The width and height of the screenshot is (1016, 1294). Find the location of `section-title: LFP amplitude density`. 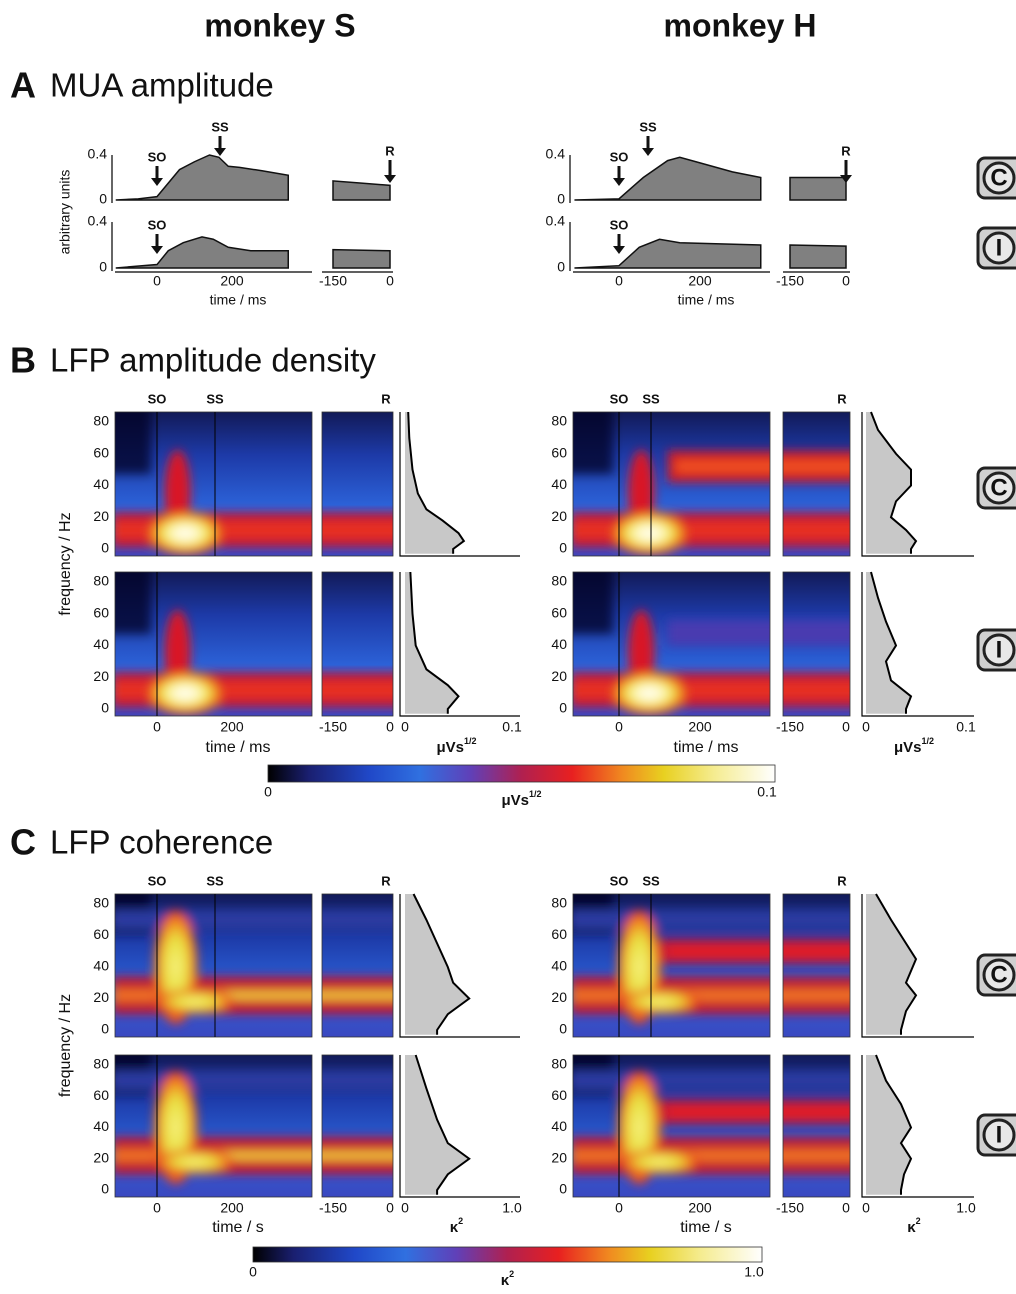

section-title: LFP amplitude density is located at coordinates (213, 360).